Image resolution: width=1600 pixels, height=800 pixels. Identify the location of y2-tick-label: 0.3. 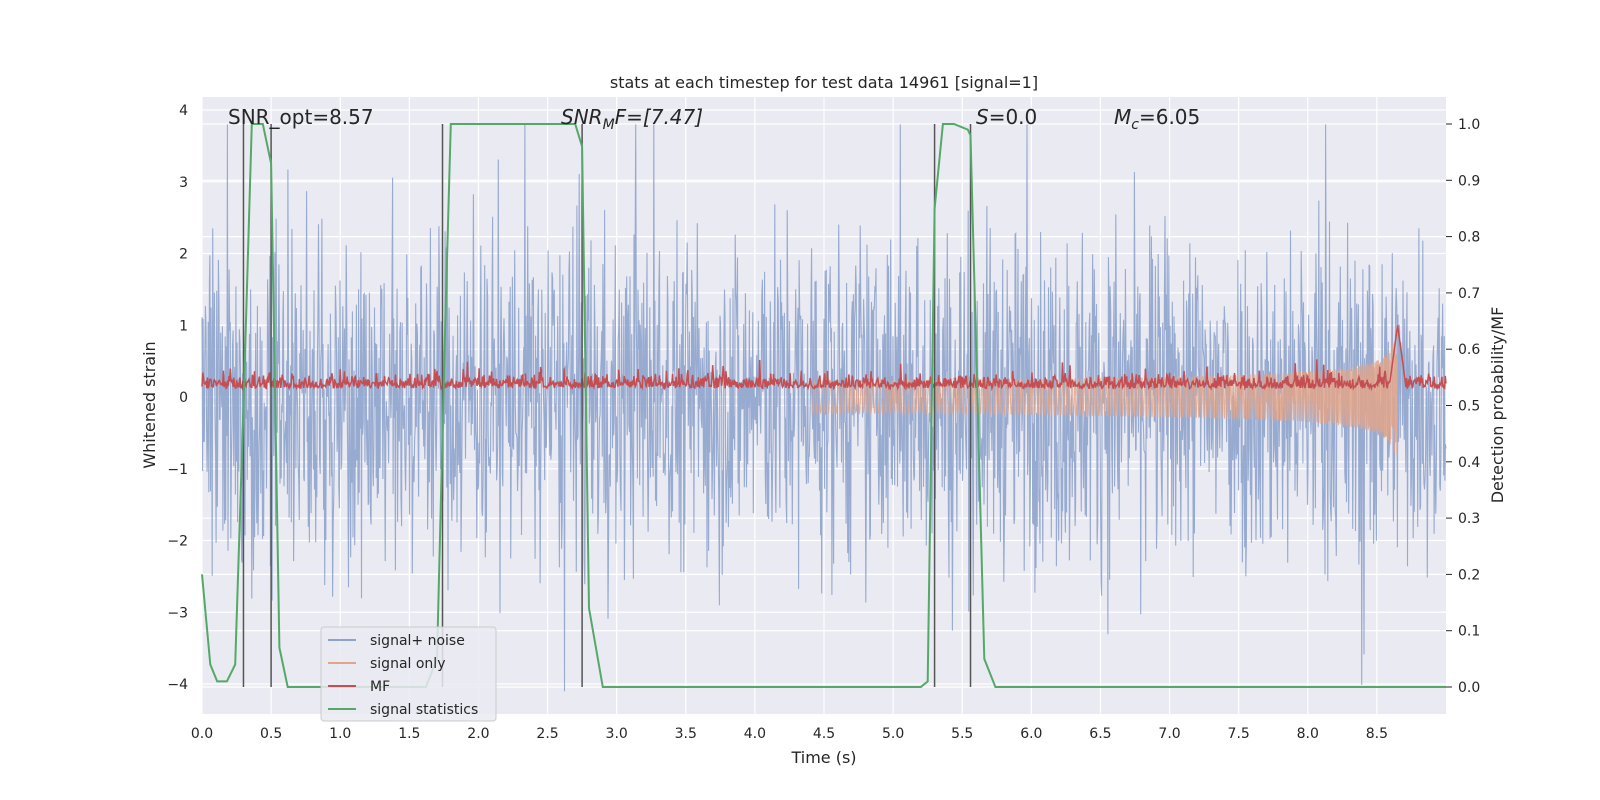
(1469, 519).